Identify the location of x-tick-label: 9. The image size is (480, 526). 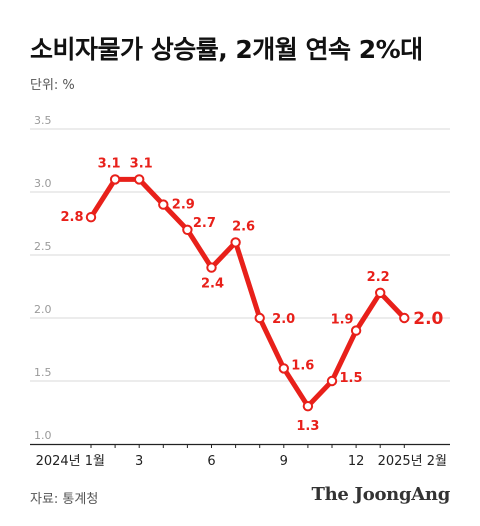
(284, 461).